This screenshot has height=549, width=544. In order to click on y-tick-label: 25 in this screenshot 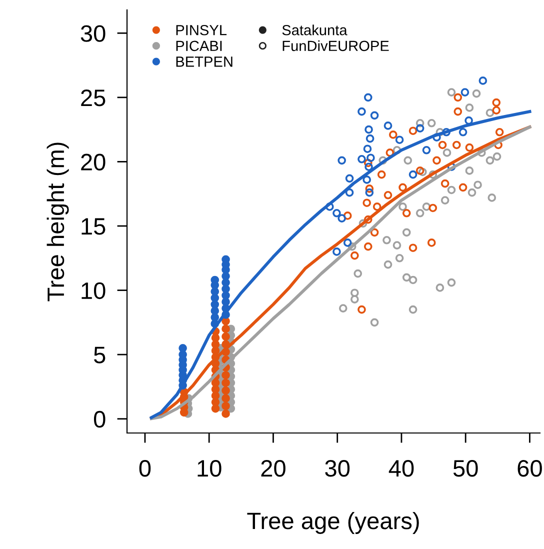, I will do `click(93, 97)`.